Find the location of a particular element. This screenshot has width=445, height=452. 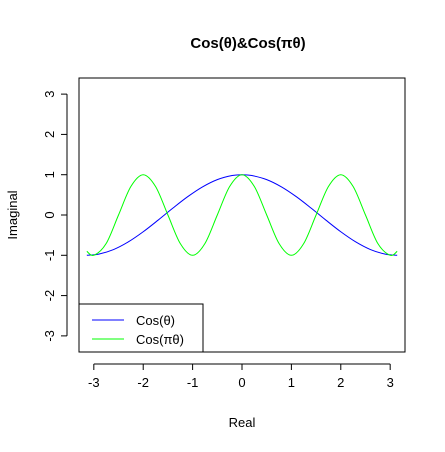

x-tick-label: 2 is located at coordinates (340, 382).